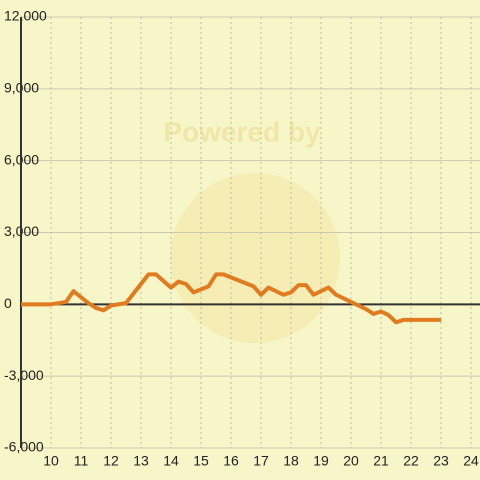 This screenshot has height=480, width=480. I want to click on x-tick-label: 19, so click(321, 461).